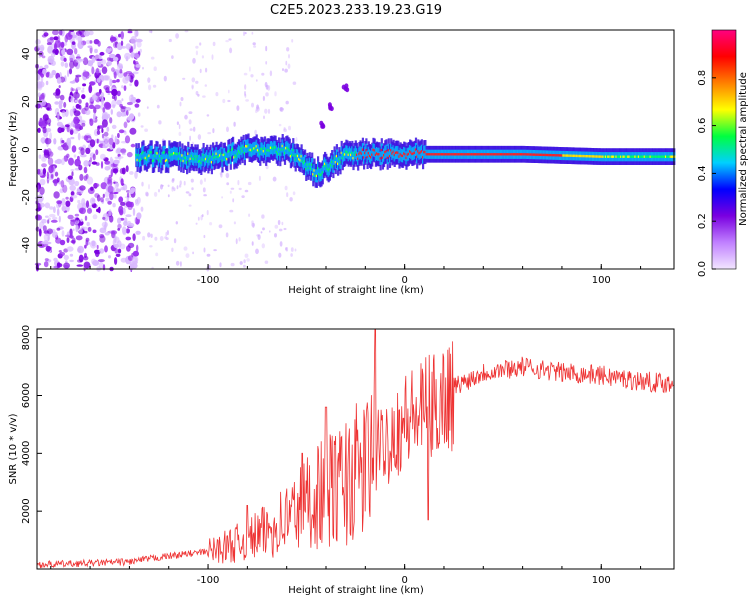 The image size is (750, 600). Describe the element at coordinates (13, 448) in the screenshot. I see `snr-ylabel: SNR (10 * v/v)` at that location.